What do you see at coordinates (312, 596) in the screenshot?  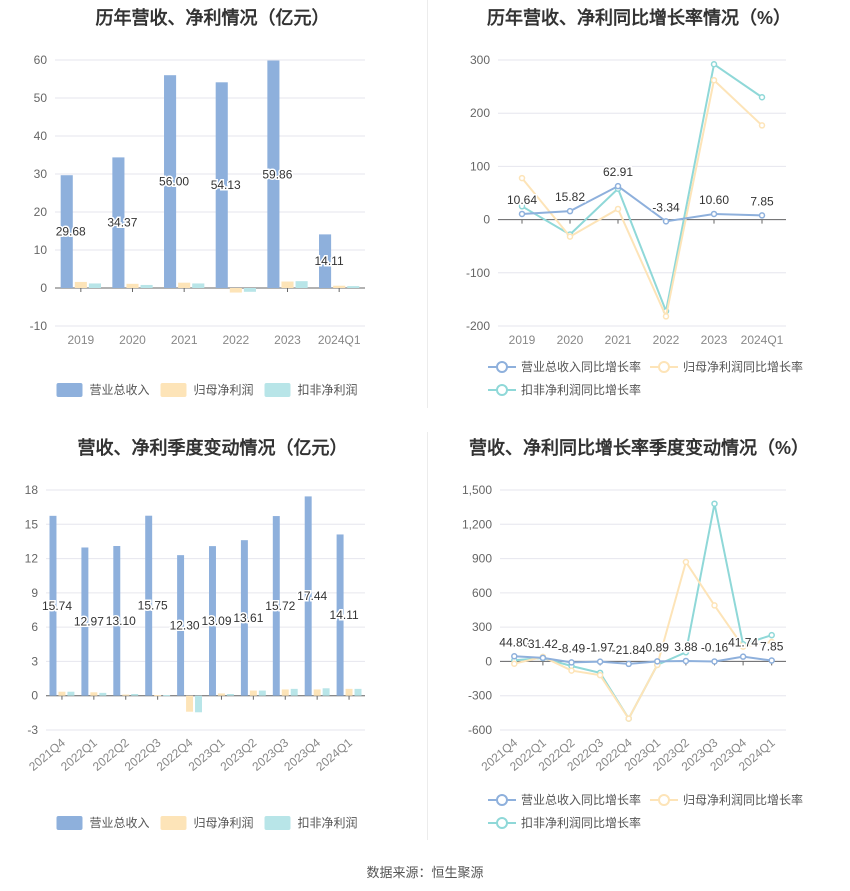 I see `data-label: 17.44` at bounding box center [312, 596].